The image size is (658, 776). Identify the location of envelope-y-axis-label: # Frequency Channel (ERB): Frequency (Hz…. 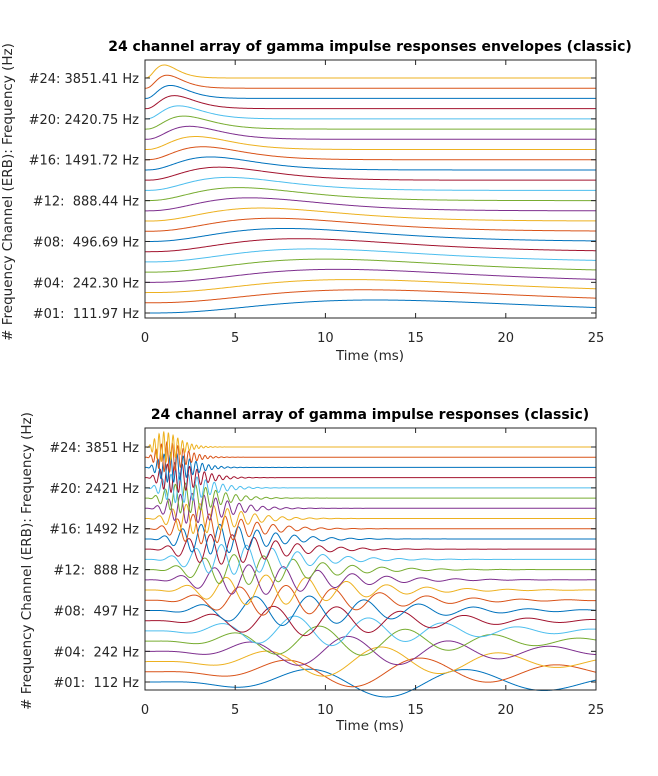
(8, 192).